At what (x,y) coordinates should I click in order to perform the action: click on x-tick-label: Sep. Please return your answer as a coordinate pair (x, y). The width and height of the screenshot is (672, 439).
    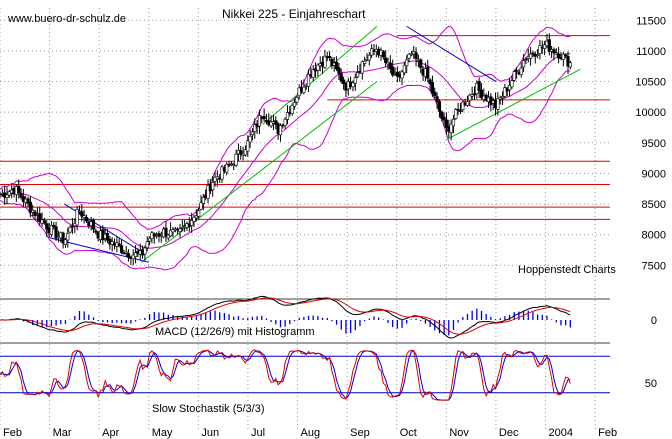
    Looking at the image, I should click on (360, 433).